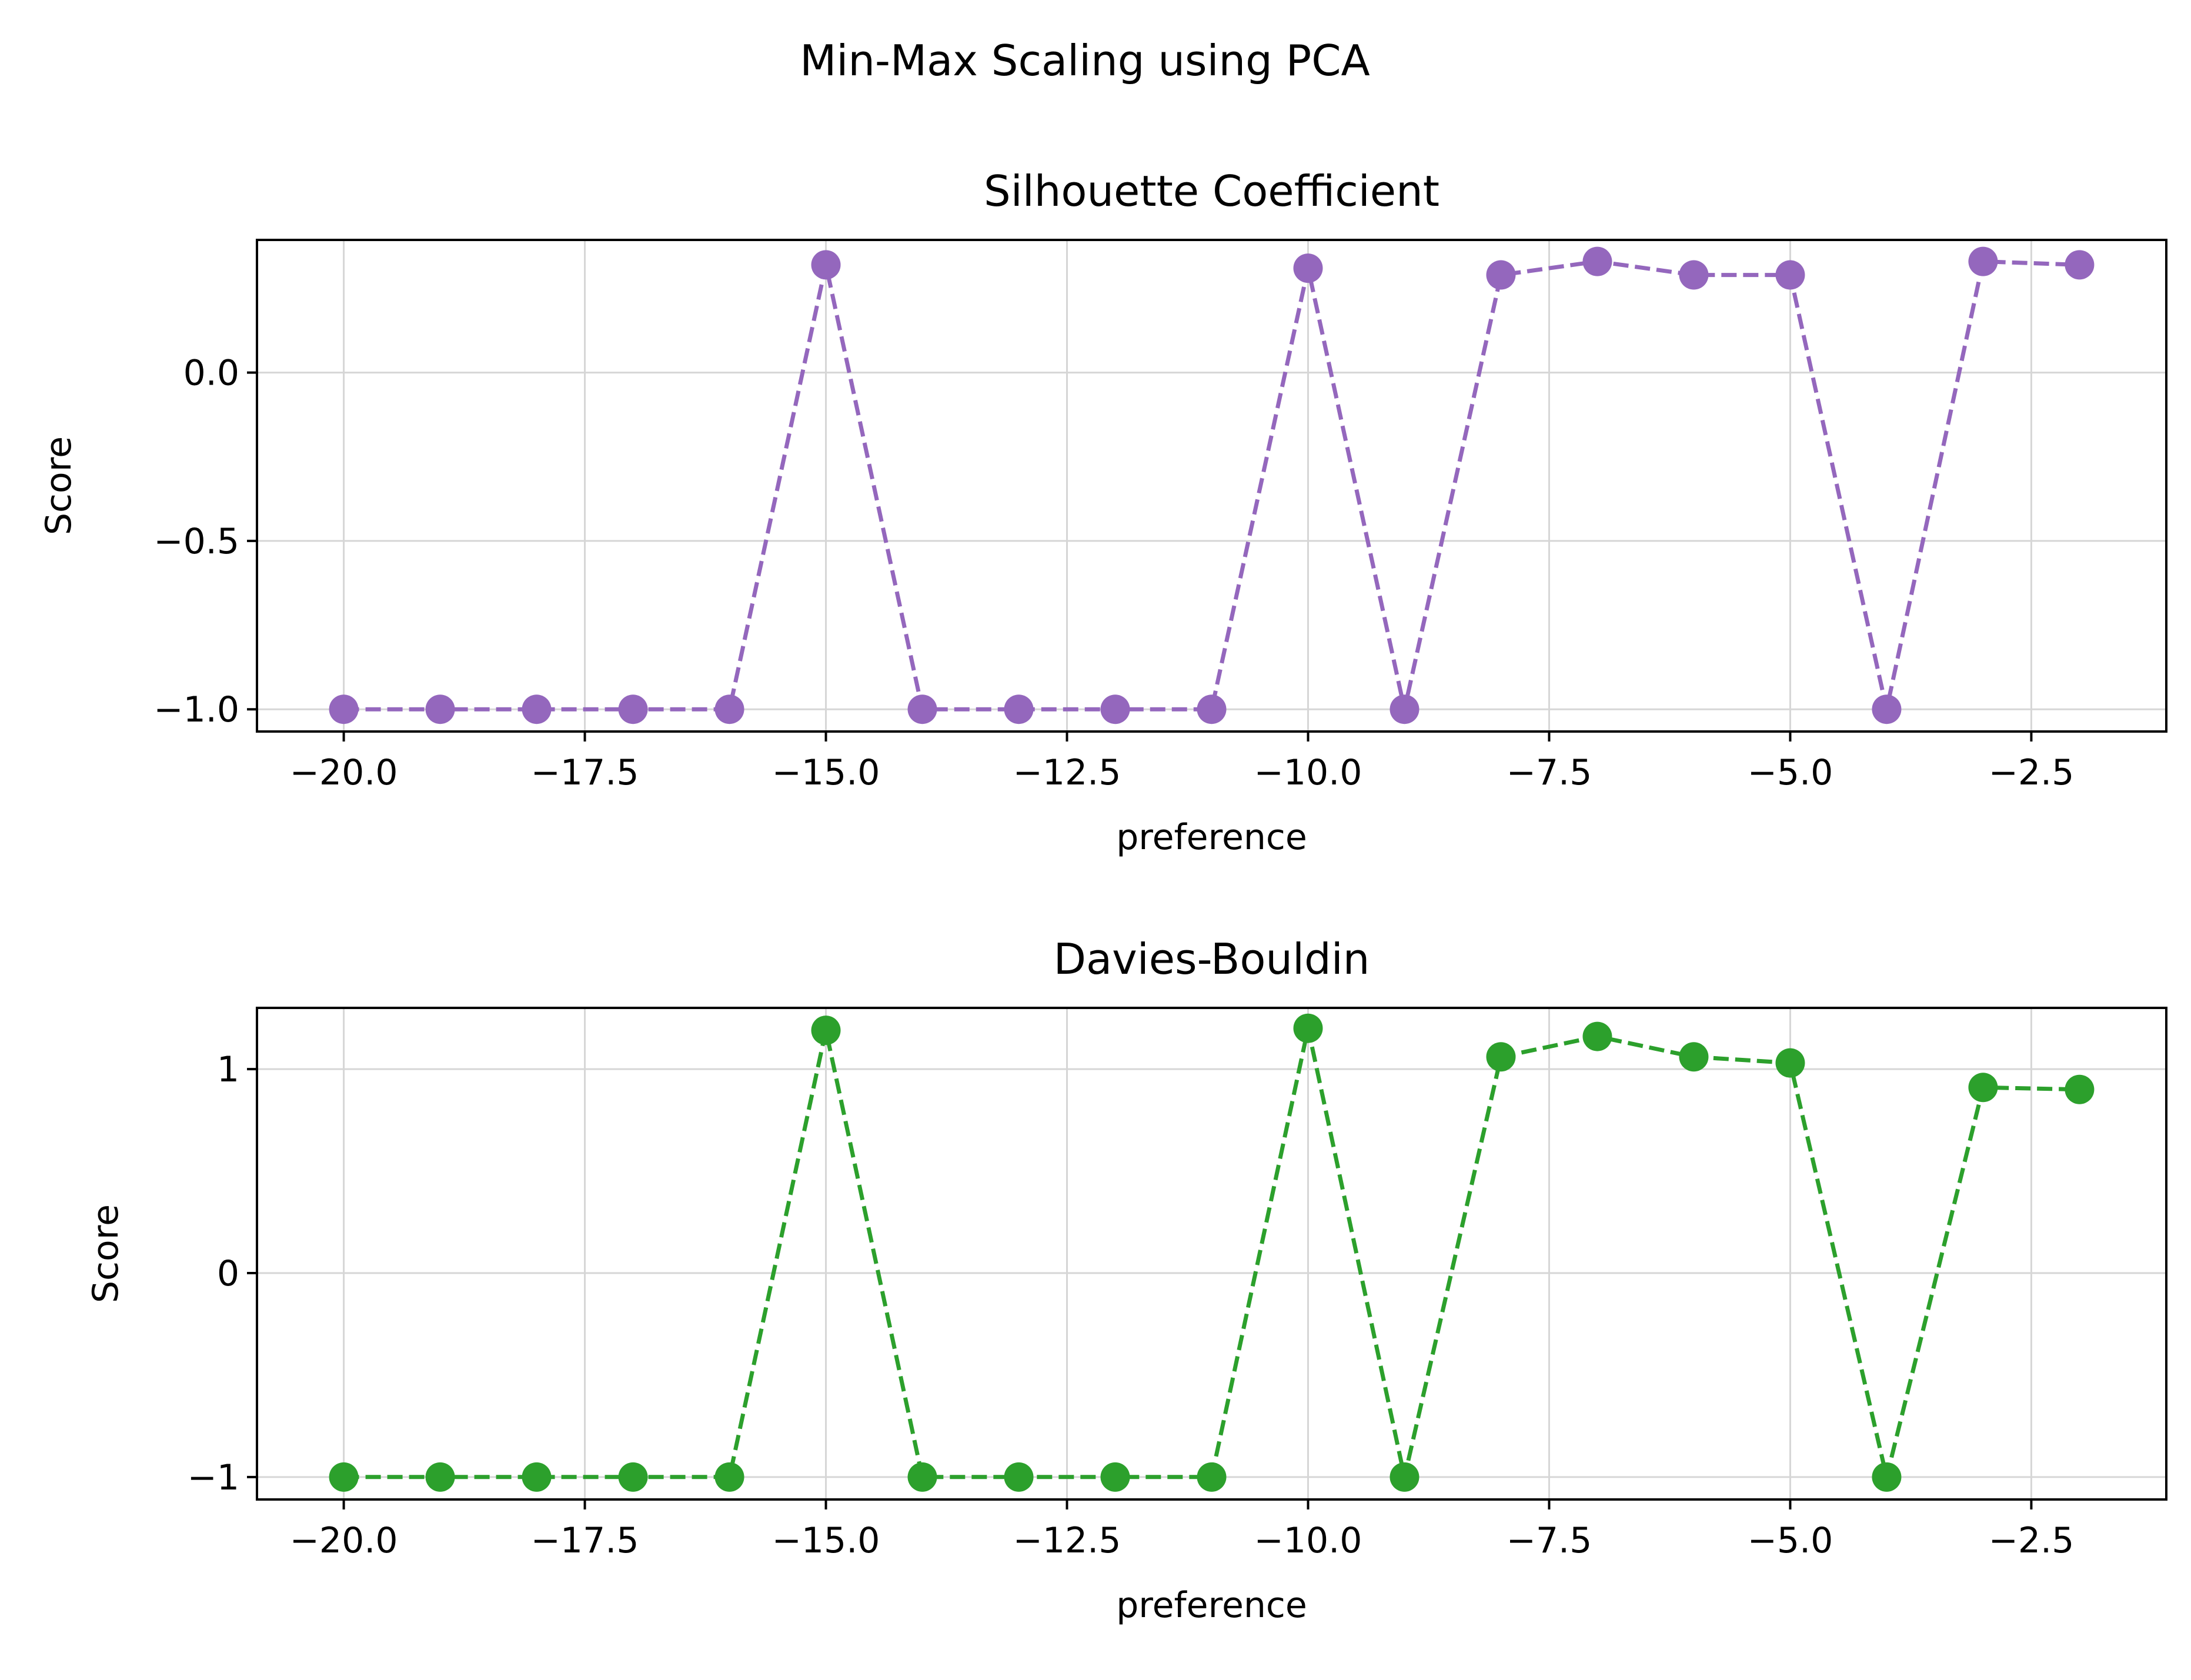 Image resolution: width=2191 pixels, height=1680 pixels. I want to click on subplot-1-ylabel: Score, so click(58, 486).